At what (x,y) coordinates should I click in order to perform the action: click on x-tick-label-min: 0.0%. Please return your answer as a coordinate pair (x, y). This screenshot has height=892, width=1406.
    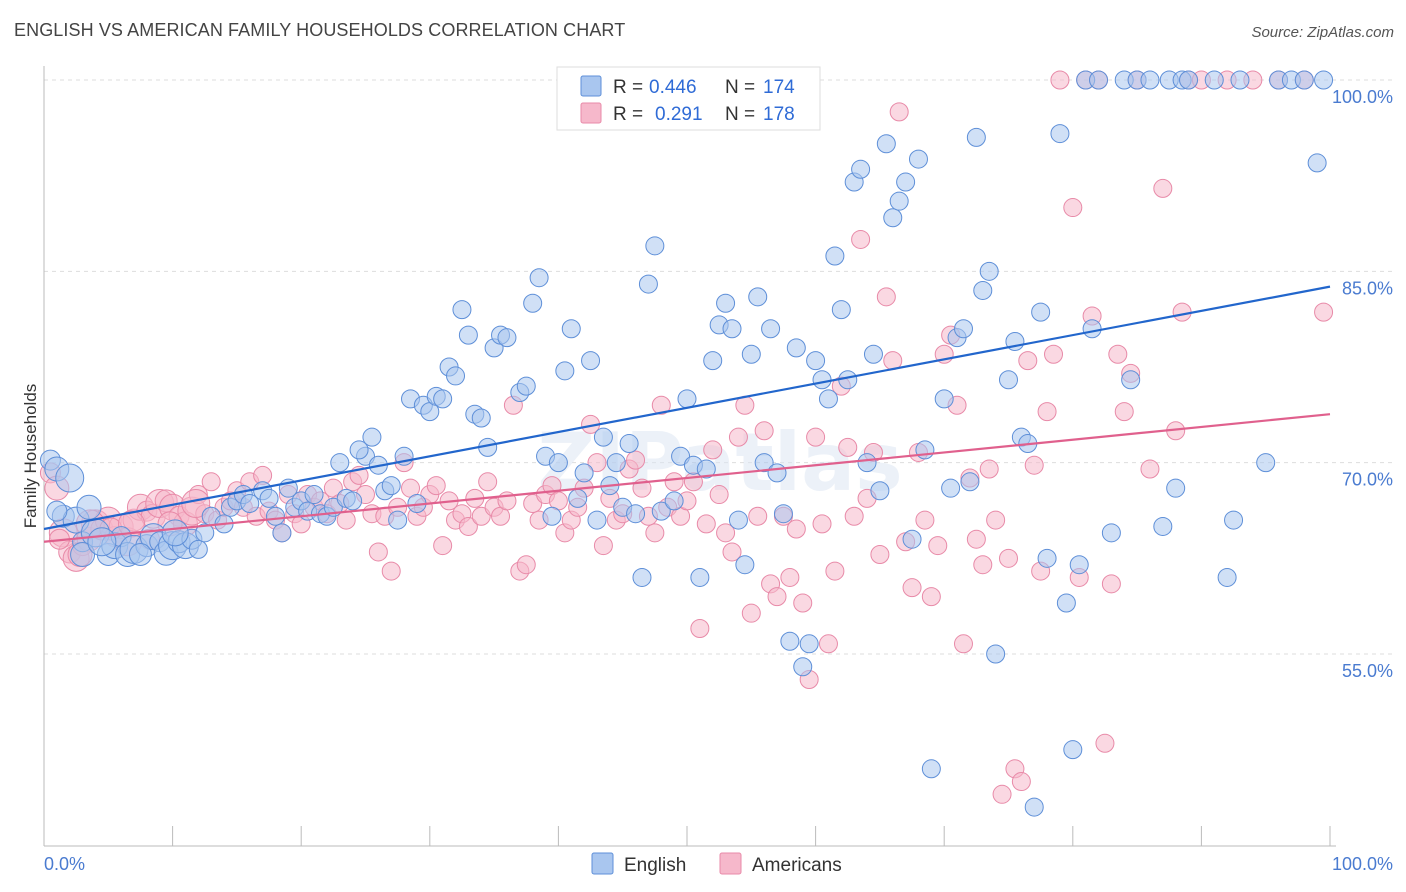
    Looking at the image, I should click on (64, 864).